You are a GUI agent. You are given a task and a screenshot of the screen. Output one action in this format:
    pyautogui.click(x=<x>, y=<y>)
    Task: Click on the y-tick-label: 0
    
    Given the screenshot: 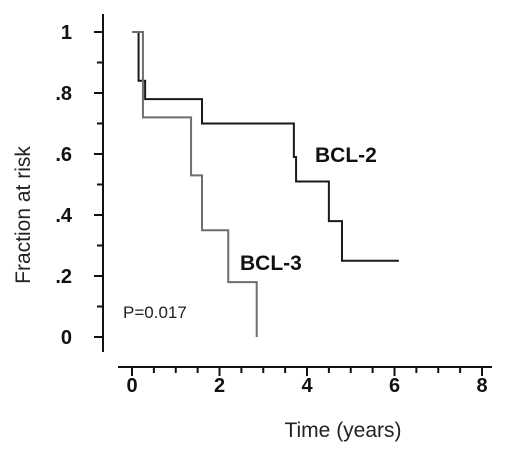 What is the action you would take?
    pyautogui.click(x=66, y=338)
    